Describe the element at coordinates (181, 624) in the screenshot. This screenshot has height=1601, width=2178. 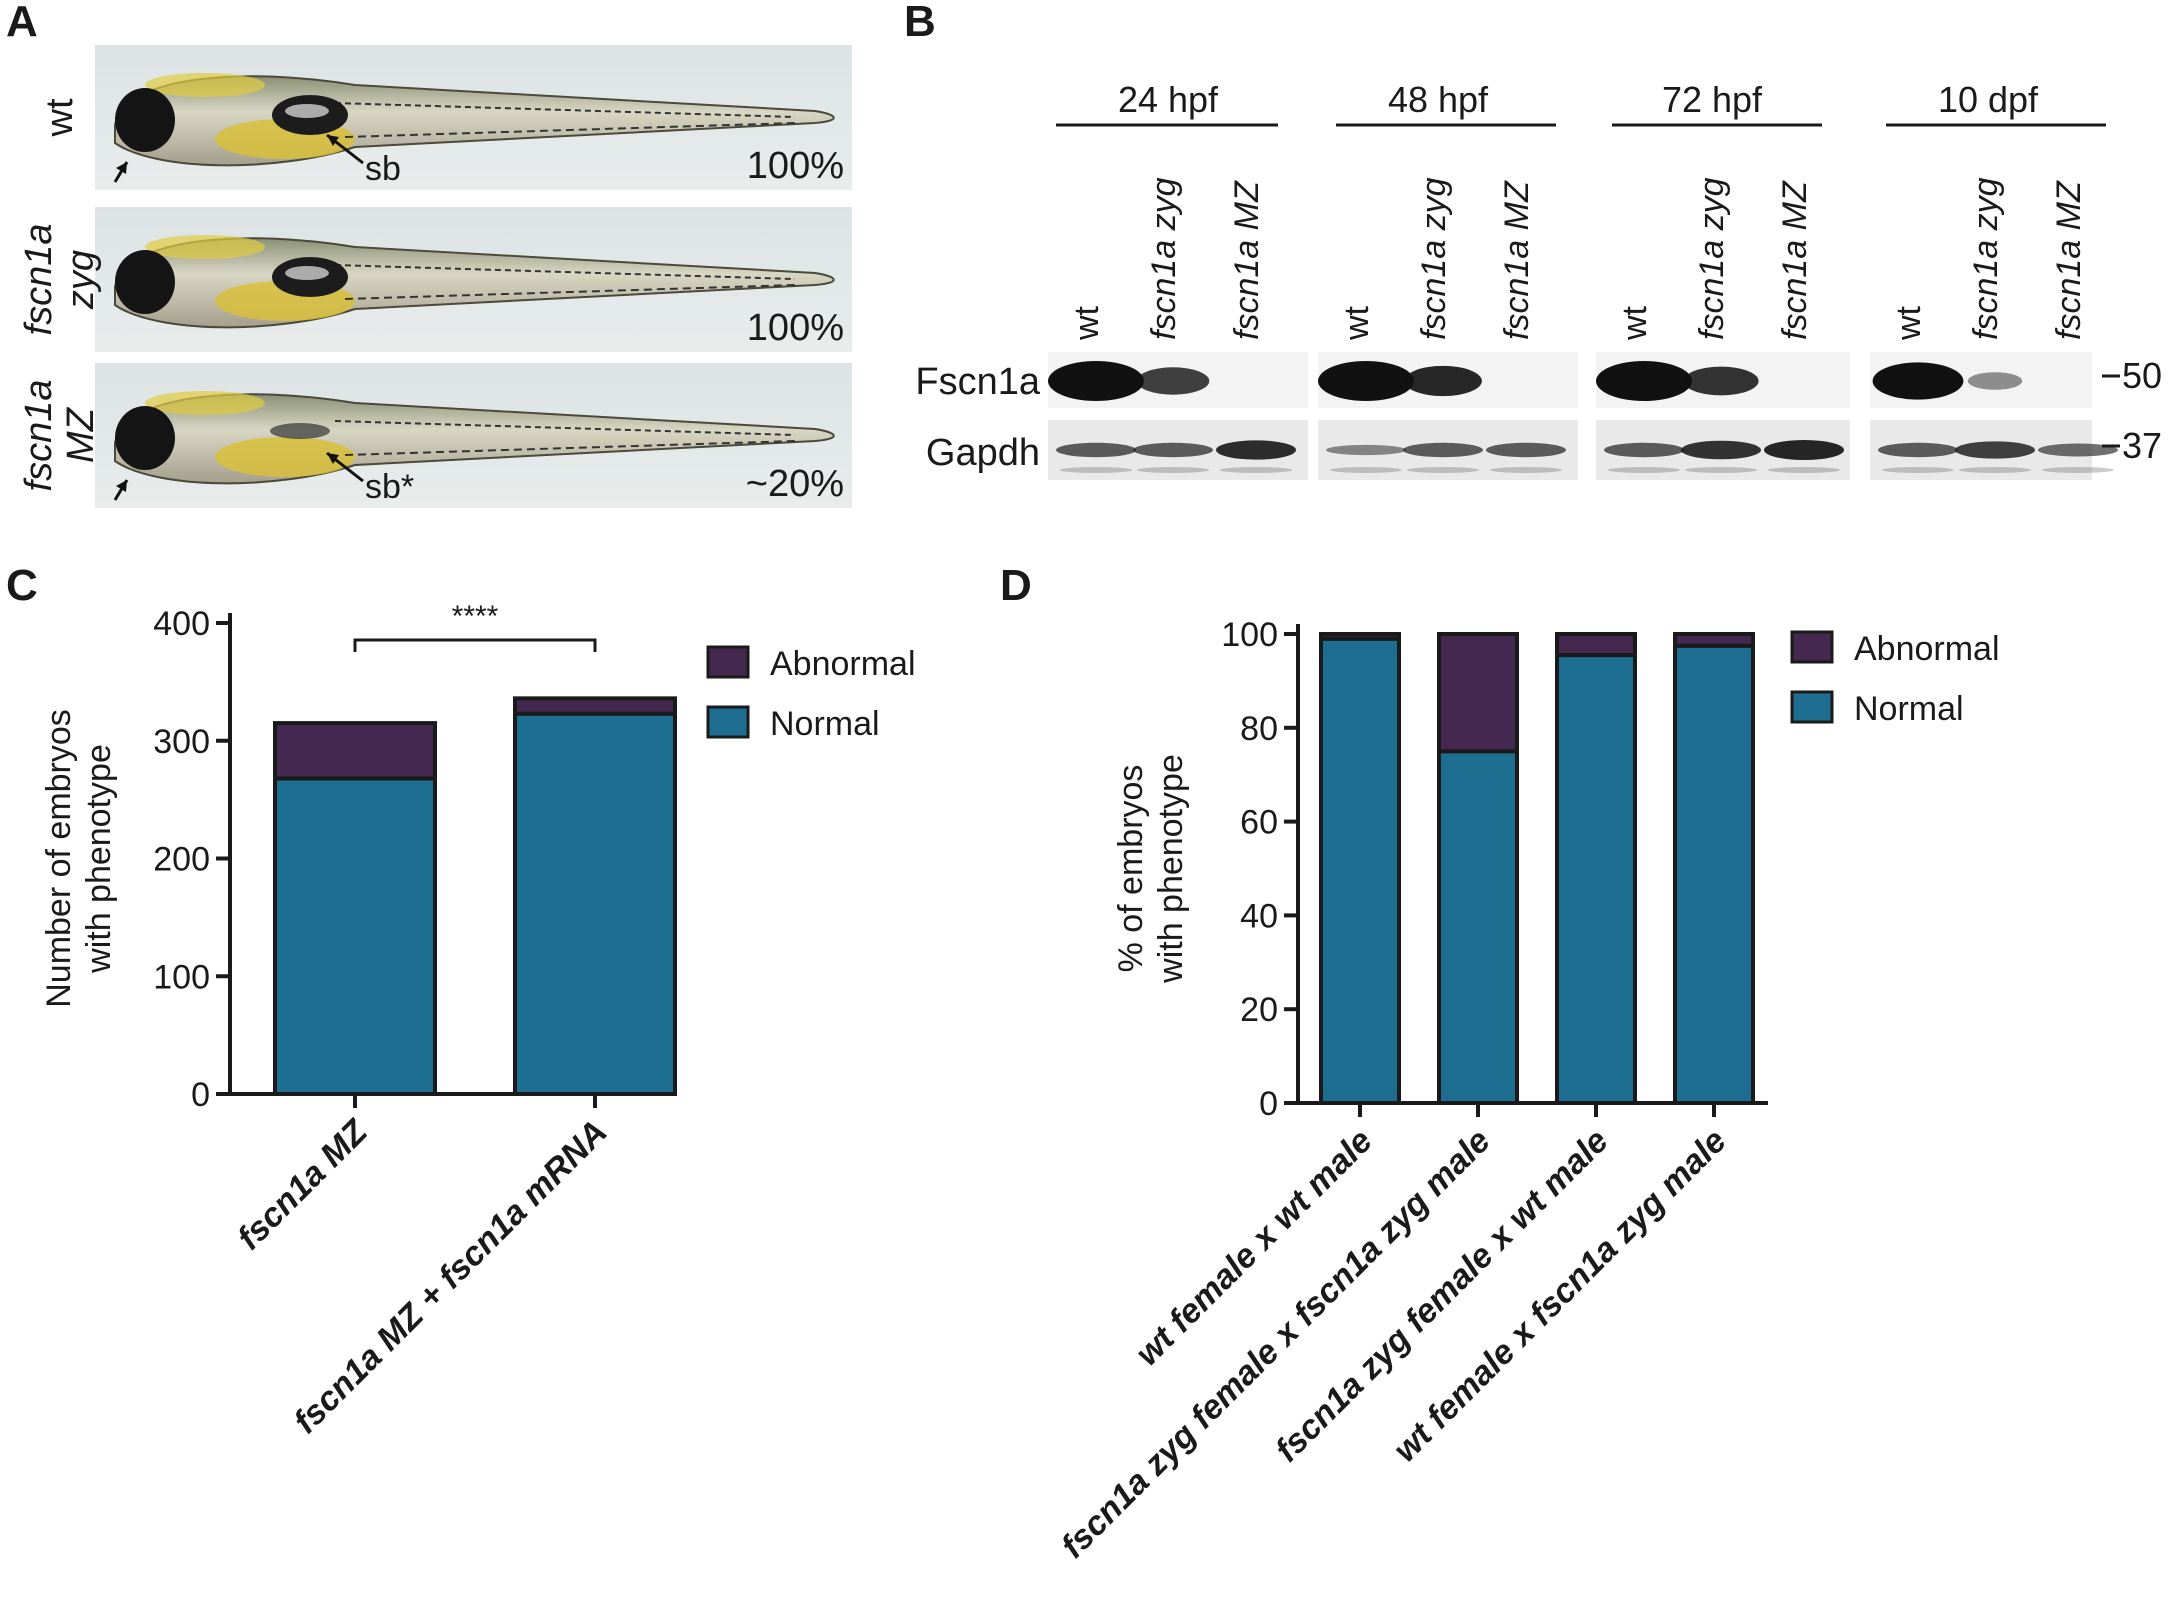
I see `y-tick-label: 400` at that location.